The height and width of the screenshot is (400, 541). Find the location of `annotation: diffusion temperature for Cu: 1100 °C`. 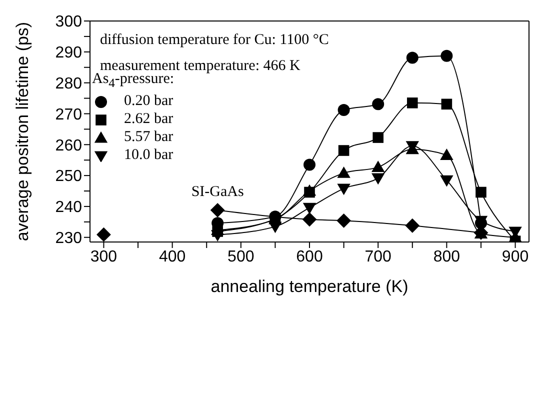

annotation: diffusion temperature for Cu: 1100 °C is located at coordinates (214, 40).